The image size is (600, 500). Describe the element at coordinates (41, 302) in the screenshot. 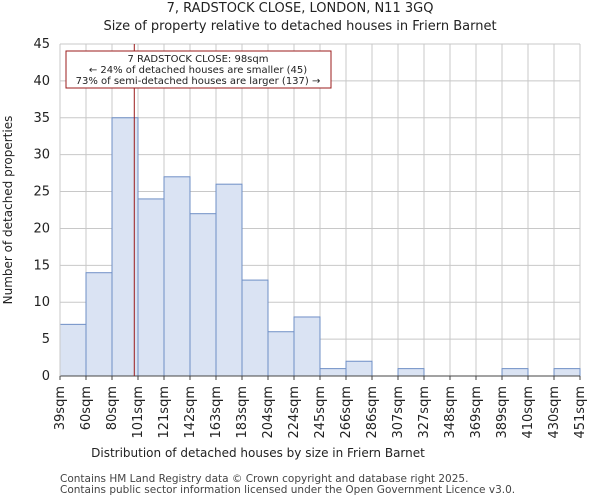

I see `y-tick-label: 10` at that location.